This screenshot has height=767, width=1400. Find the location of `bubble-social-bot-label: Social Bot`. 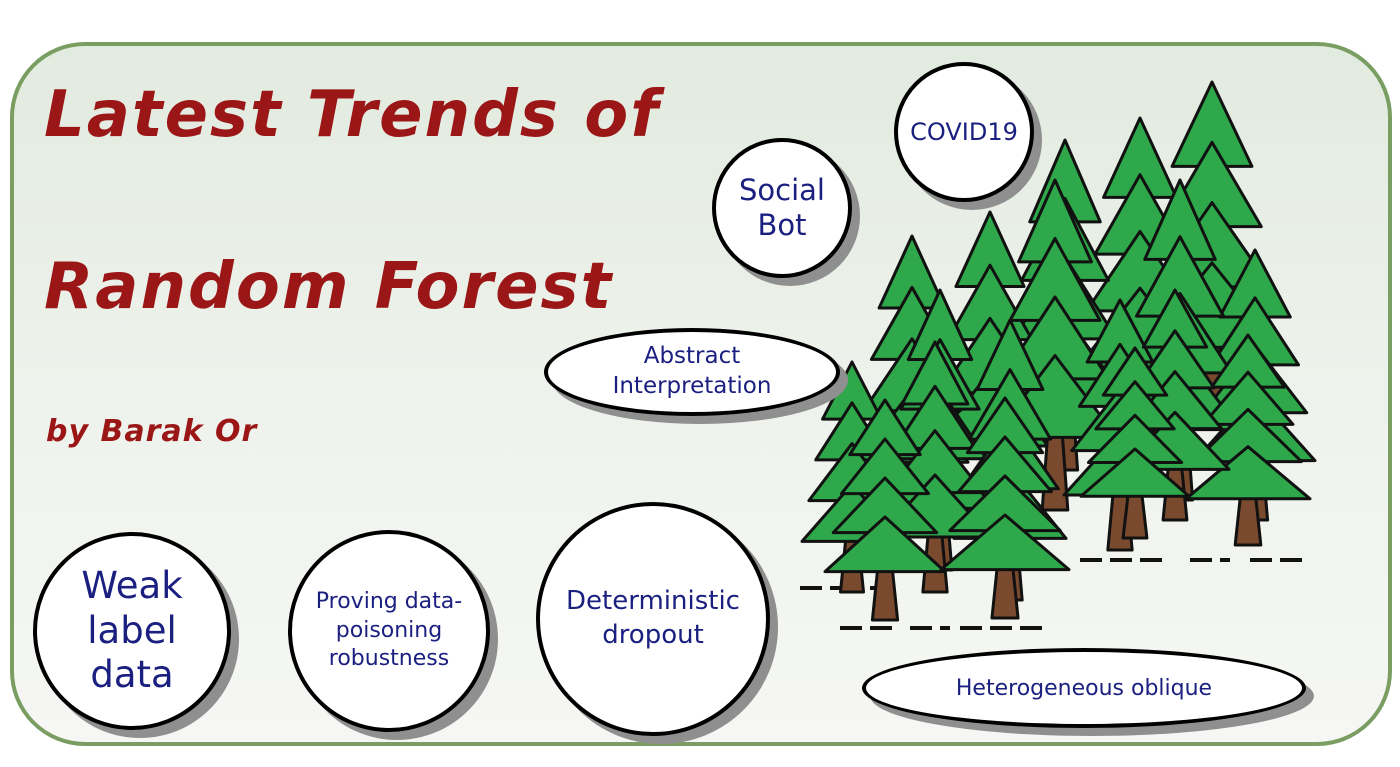

bubble-social-bot-label: Social Bot is located at coordinates (782, 207).